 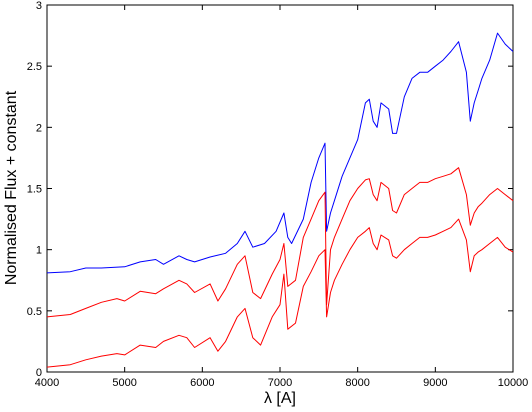 I want to click on x-tick-label: 8000, so click(x=357, y=383).